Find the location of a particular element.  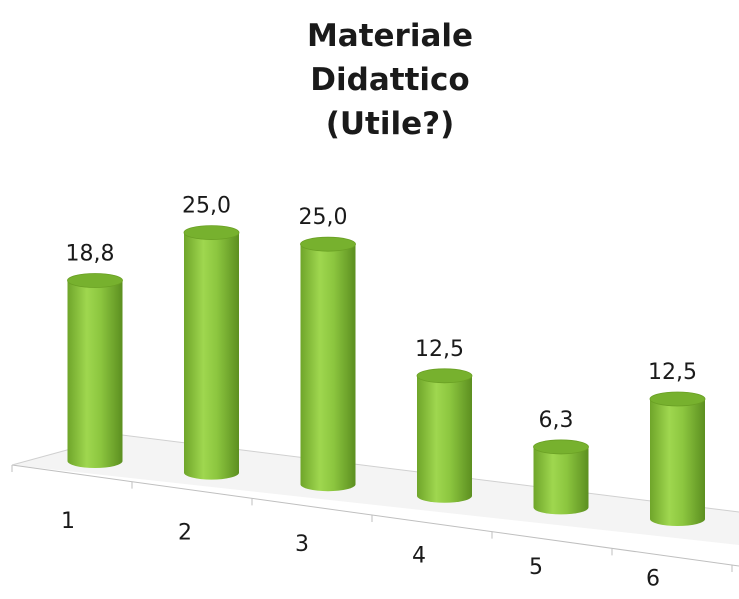

x-tick-label: 5 is located at coordinates (536, 567).